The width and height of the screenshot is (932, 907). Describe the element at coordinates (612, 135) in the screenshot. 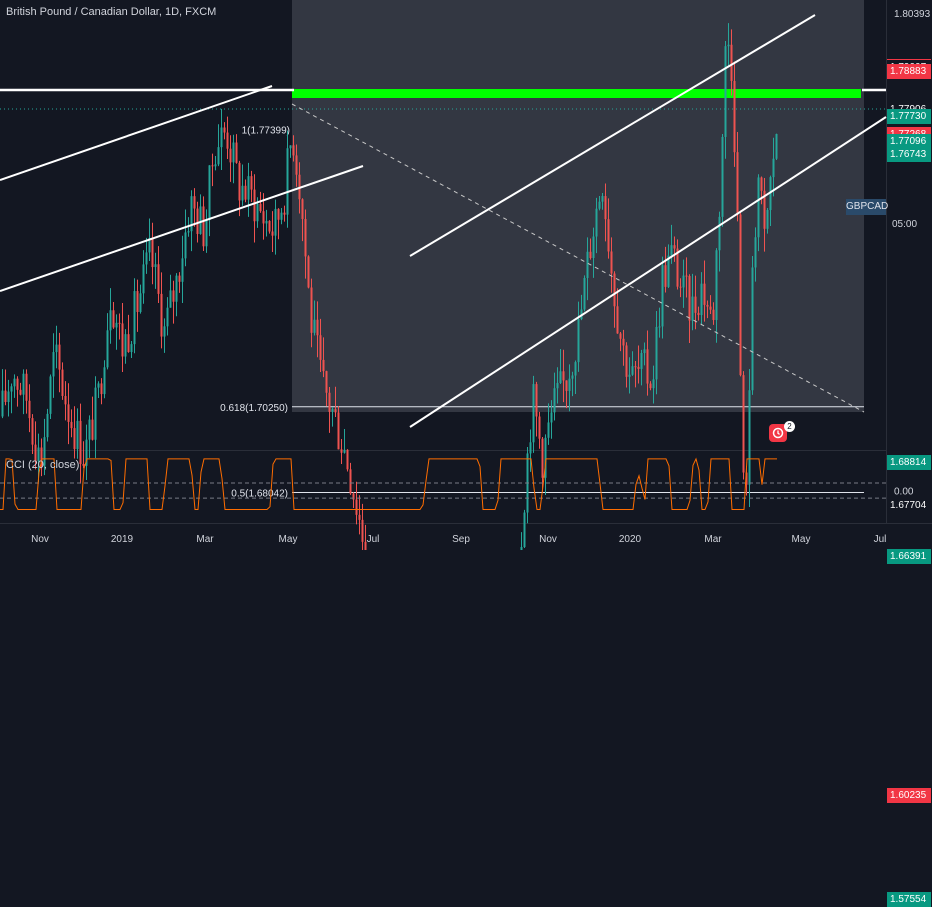

I see `upper-channel-line-2020` at that location.